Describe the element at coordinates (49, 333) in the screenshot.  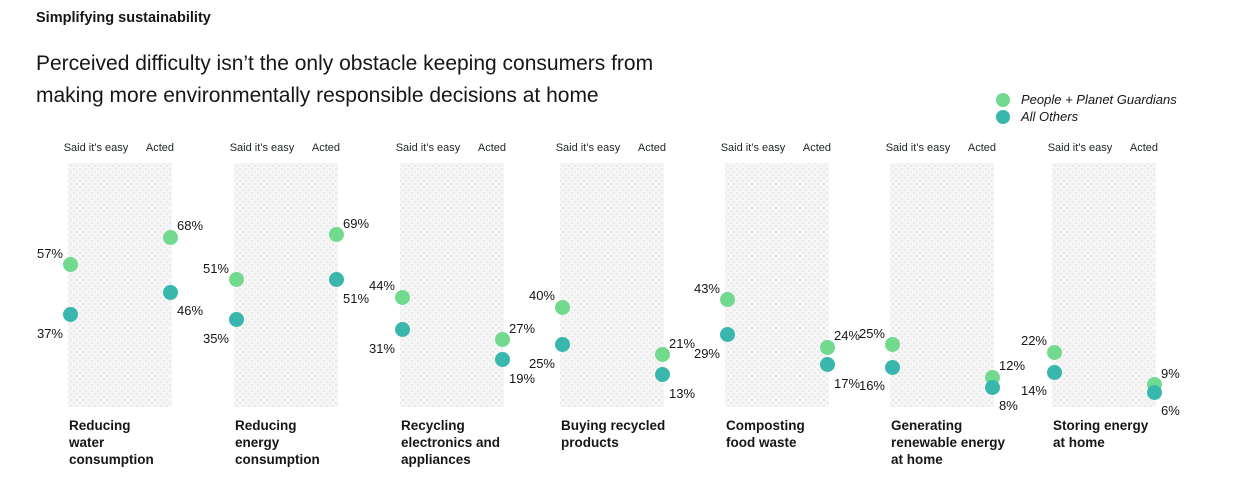
I see `value-label-others-easy: 37%` at that location.